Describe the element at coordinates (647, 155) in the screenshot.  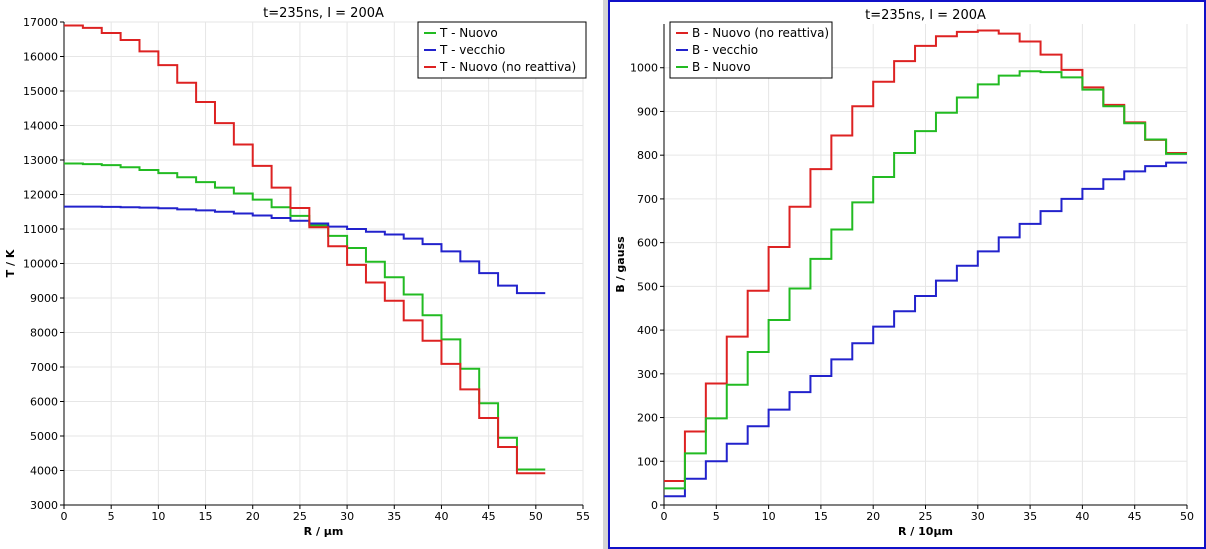
I see `y-tick-label: 800` at that location.